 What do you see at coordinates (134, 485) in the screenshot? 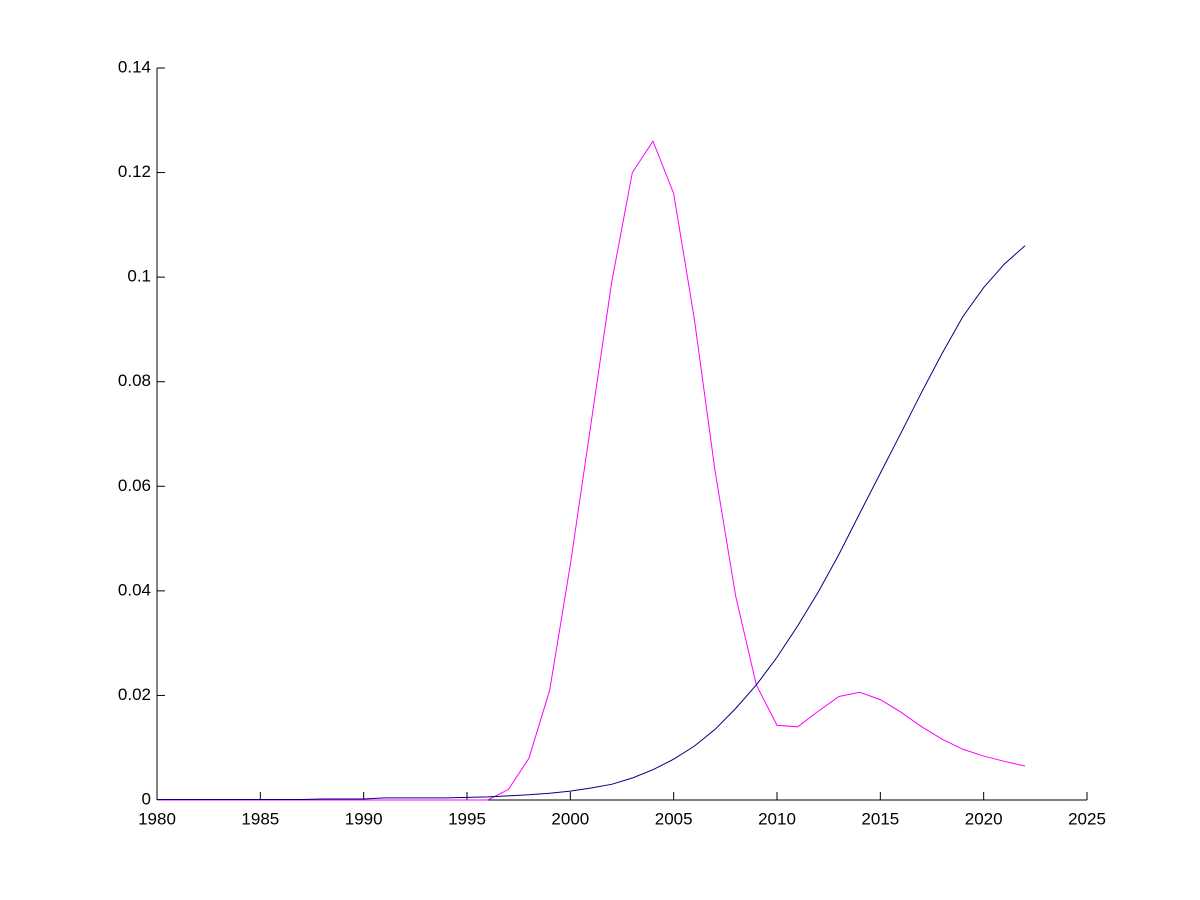
I see `y-tick-label: 0.06` at bounding box center [134, 485].